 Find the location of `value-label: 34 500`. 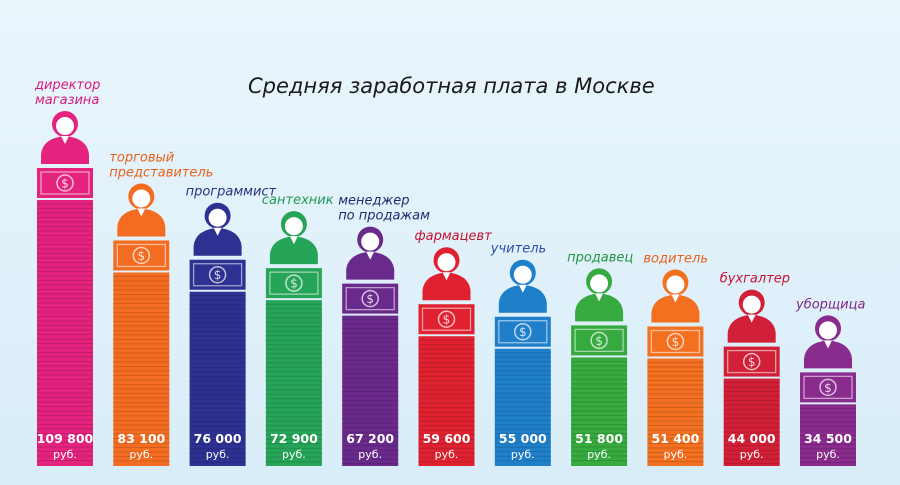

value-label: 34 500 is located at coordinates (828, 438).